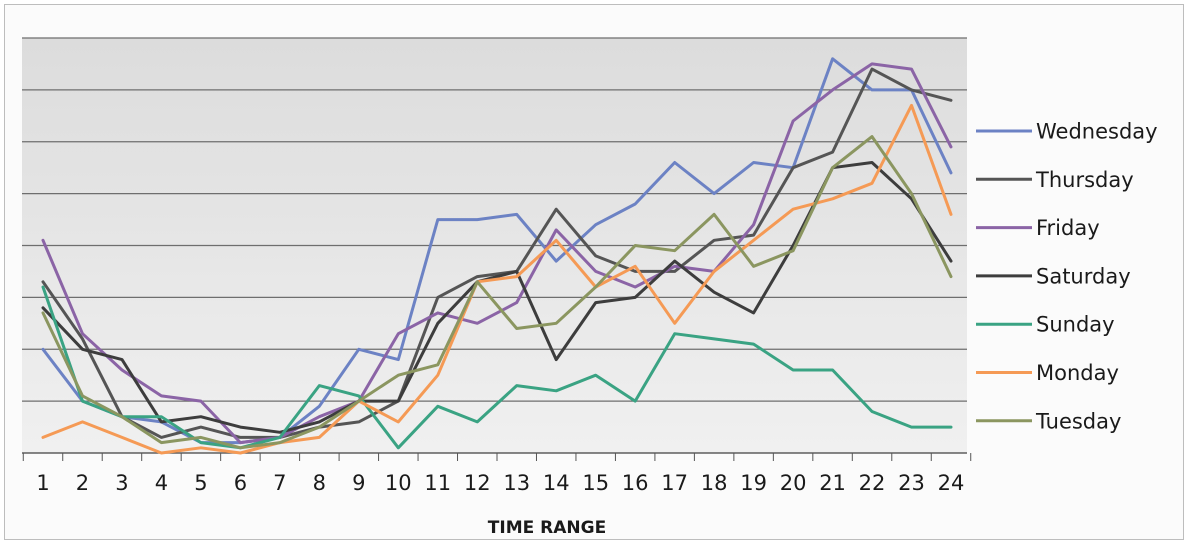  Describe the element at coordinates (398, 483) in the screenshot. I see `x-tick-label: 10` at that location.